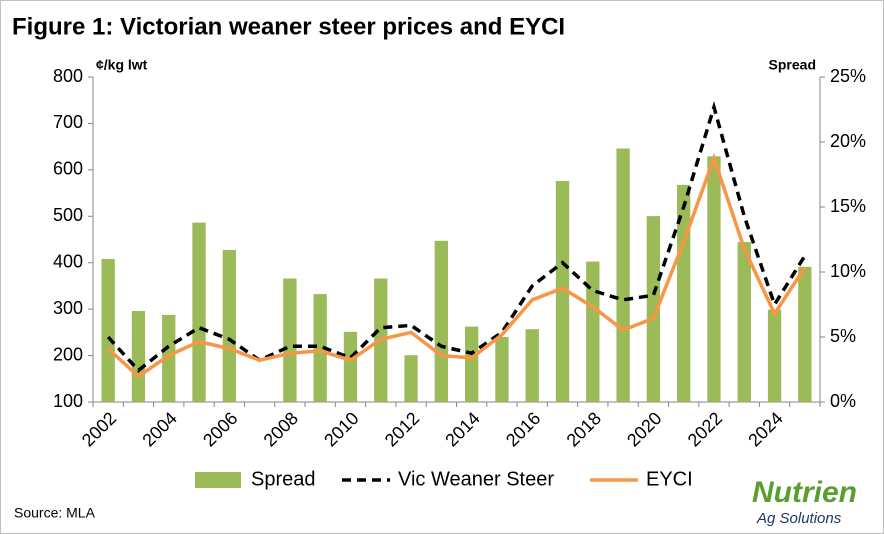 Image resolution: width=884 pixels, height=534 pixels. Describe the element at coordinates (68, 76) in the screenshot. I see `y-tick-label: 800` at that location.